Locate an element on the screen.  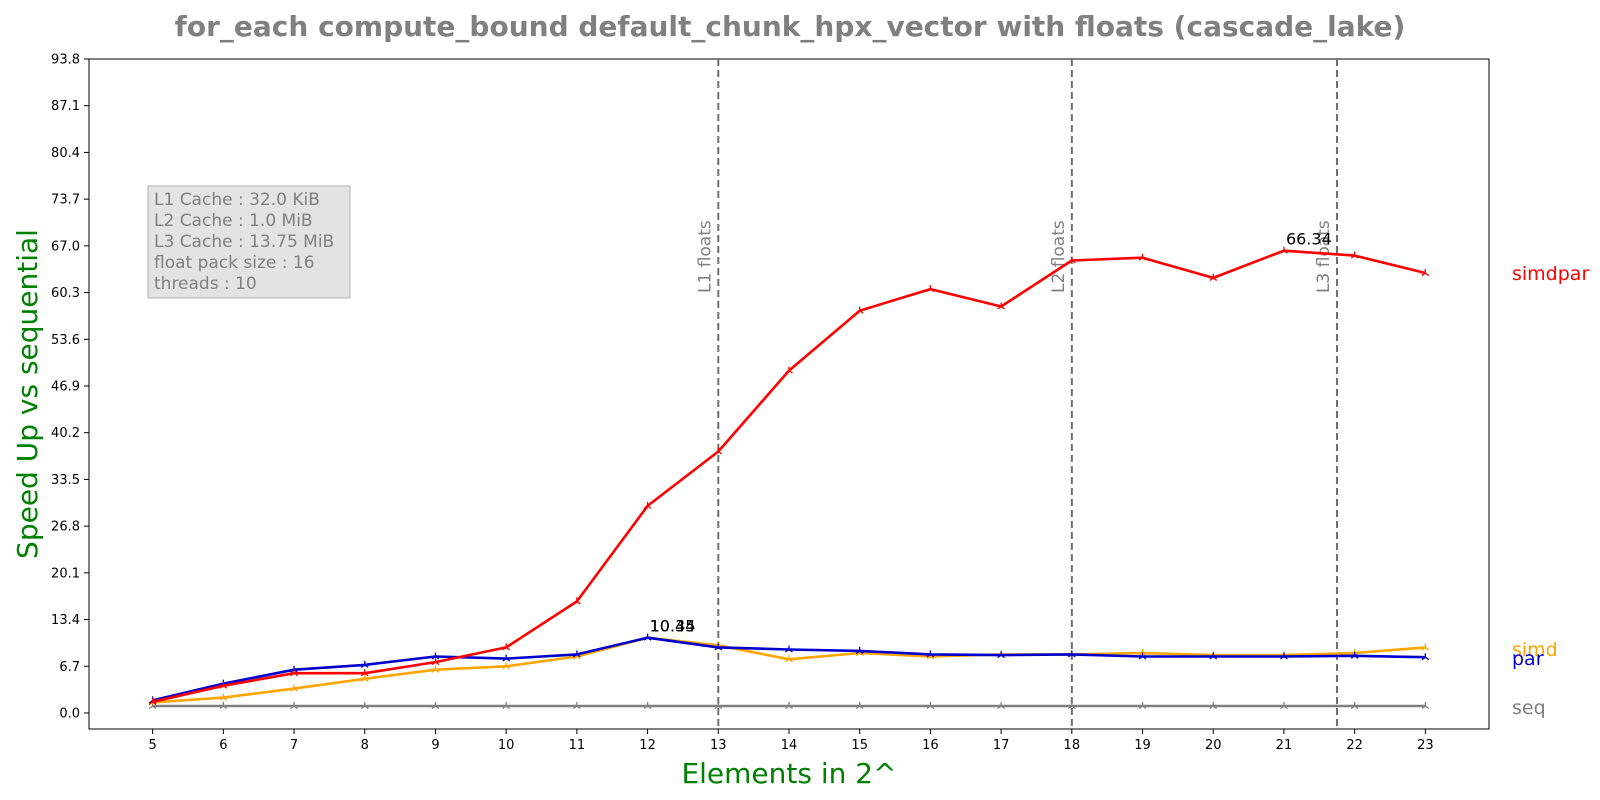
y-tick-label: 20.1 is located at coordinates (65, 573).